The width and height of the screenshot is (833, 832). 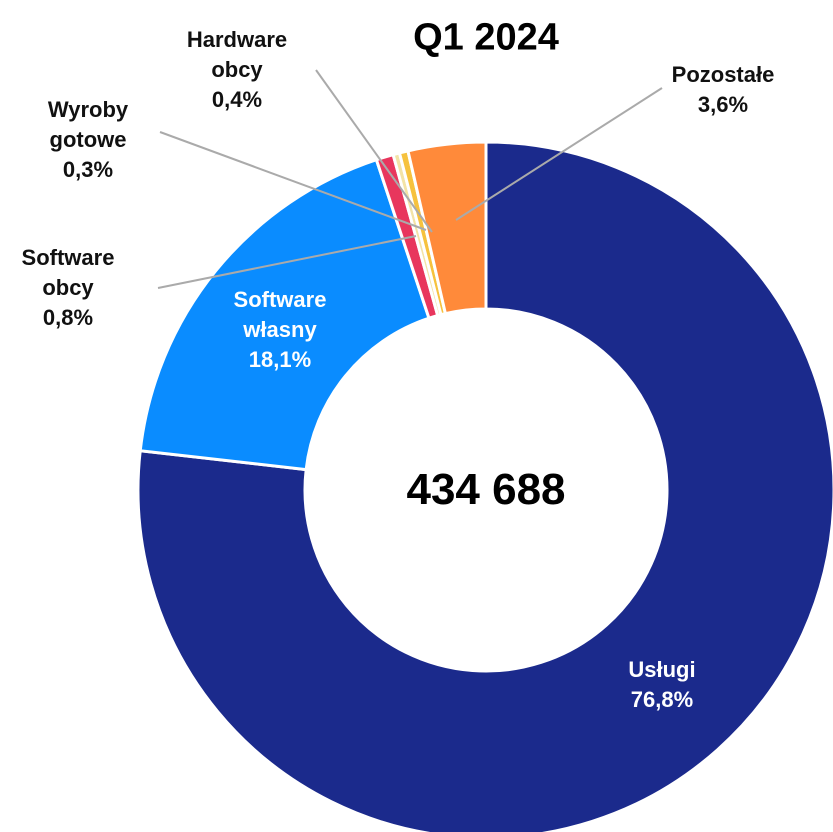 What do you see at coordinates (237, 54) in the screenshot?
I see `category-label: Hardware obcy` at bounding box center [237, 54].